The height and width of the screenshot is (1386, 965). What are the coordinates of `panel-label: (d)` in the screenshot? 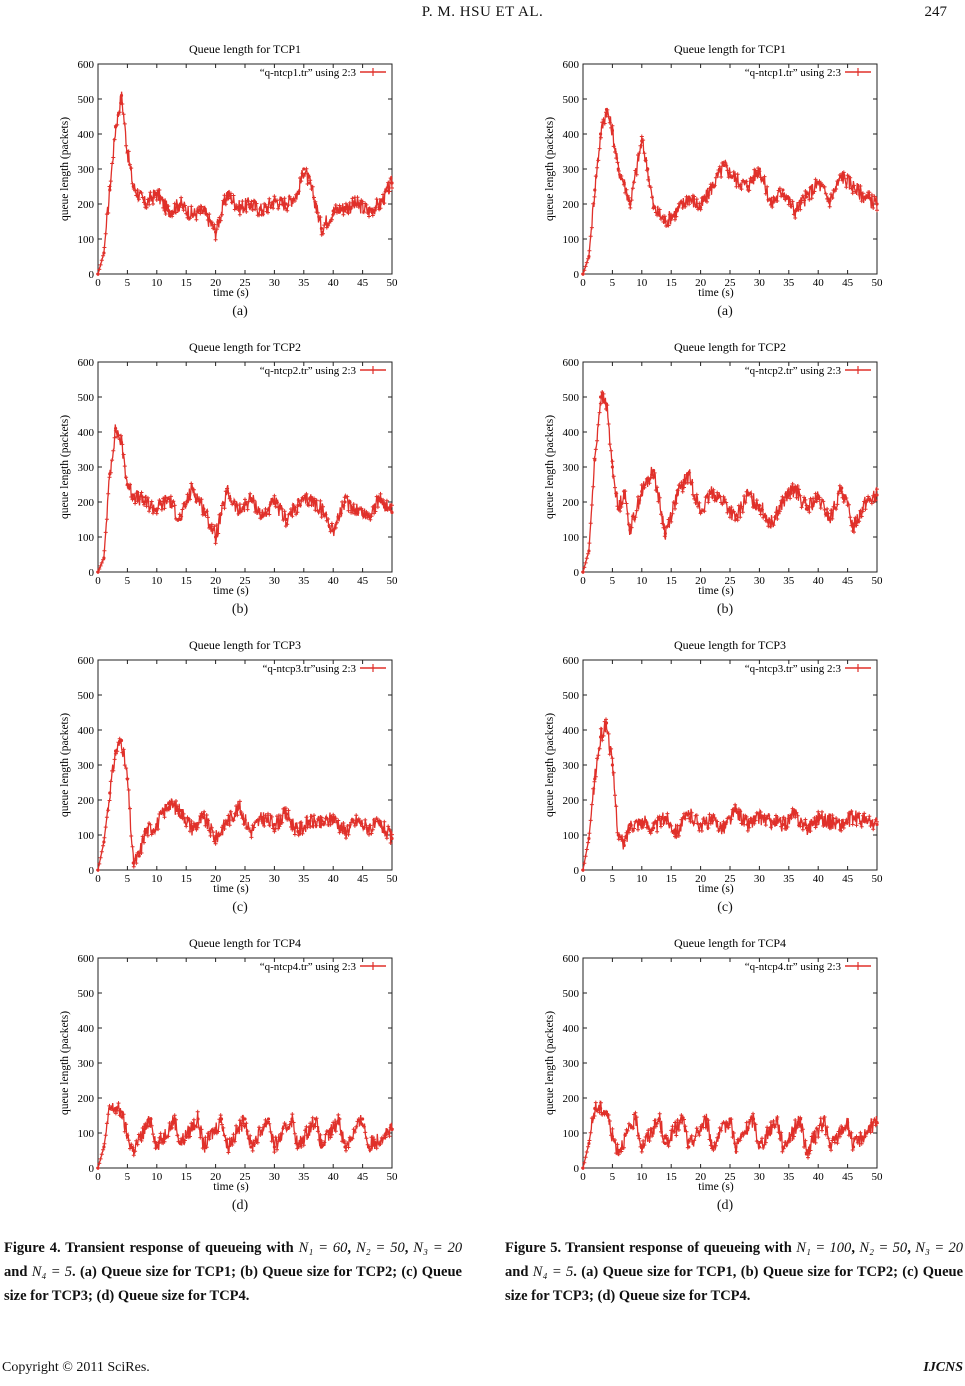 It's located at (240, 1205).